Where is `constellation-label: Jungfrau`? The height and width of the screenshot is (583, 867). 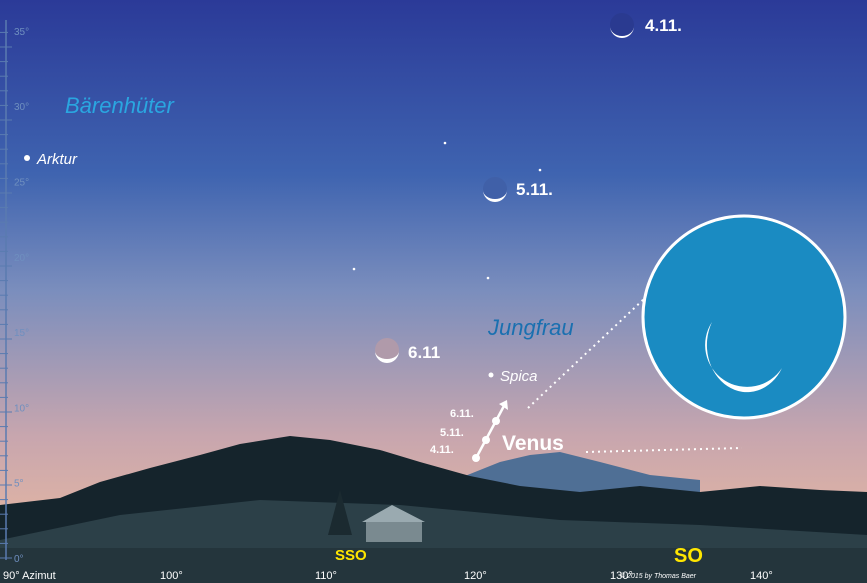
constellation-label: Jungfrau is located at coordinates (530, 327).